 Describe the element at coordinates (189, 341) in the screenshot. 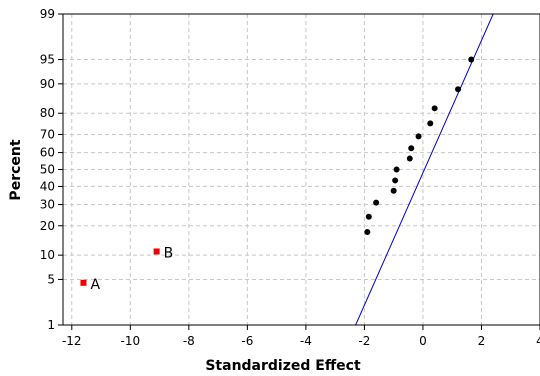

I see `x-tick-label: -8` at that location.